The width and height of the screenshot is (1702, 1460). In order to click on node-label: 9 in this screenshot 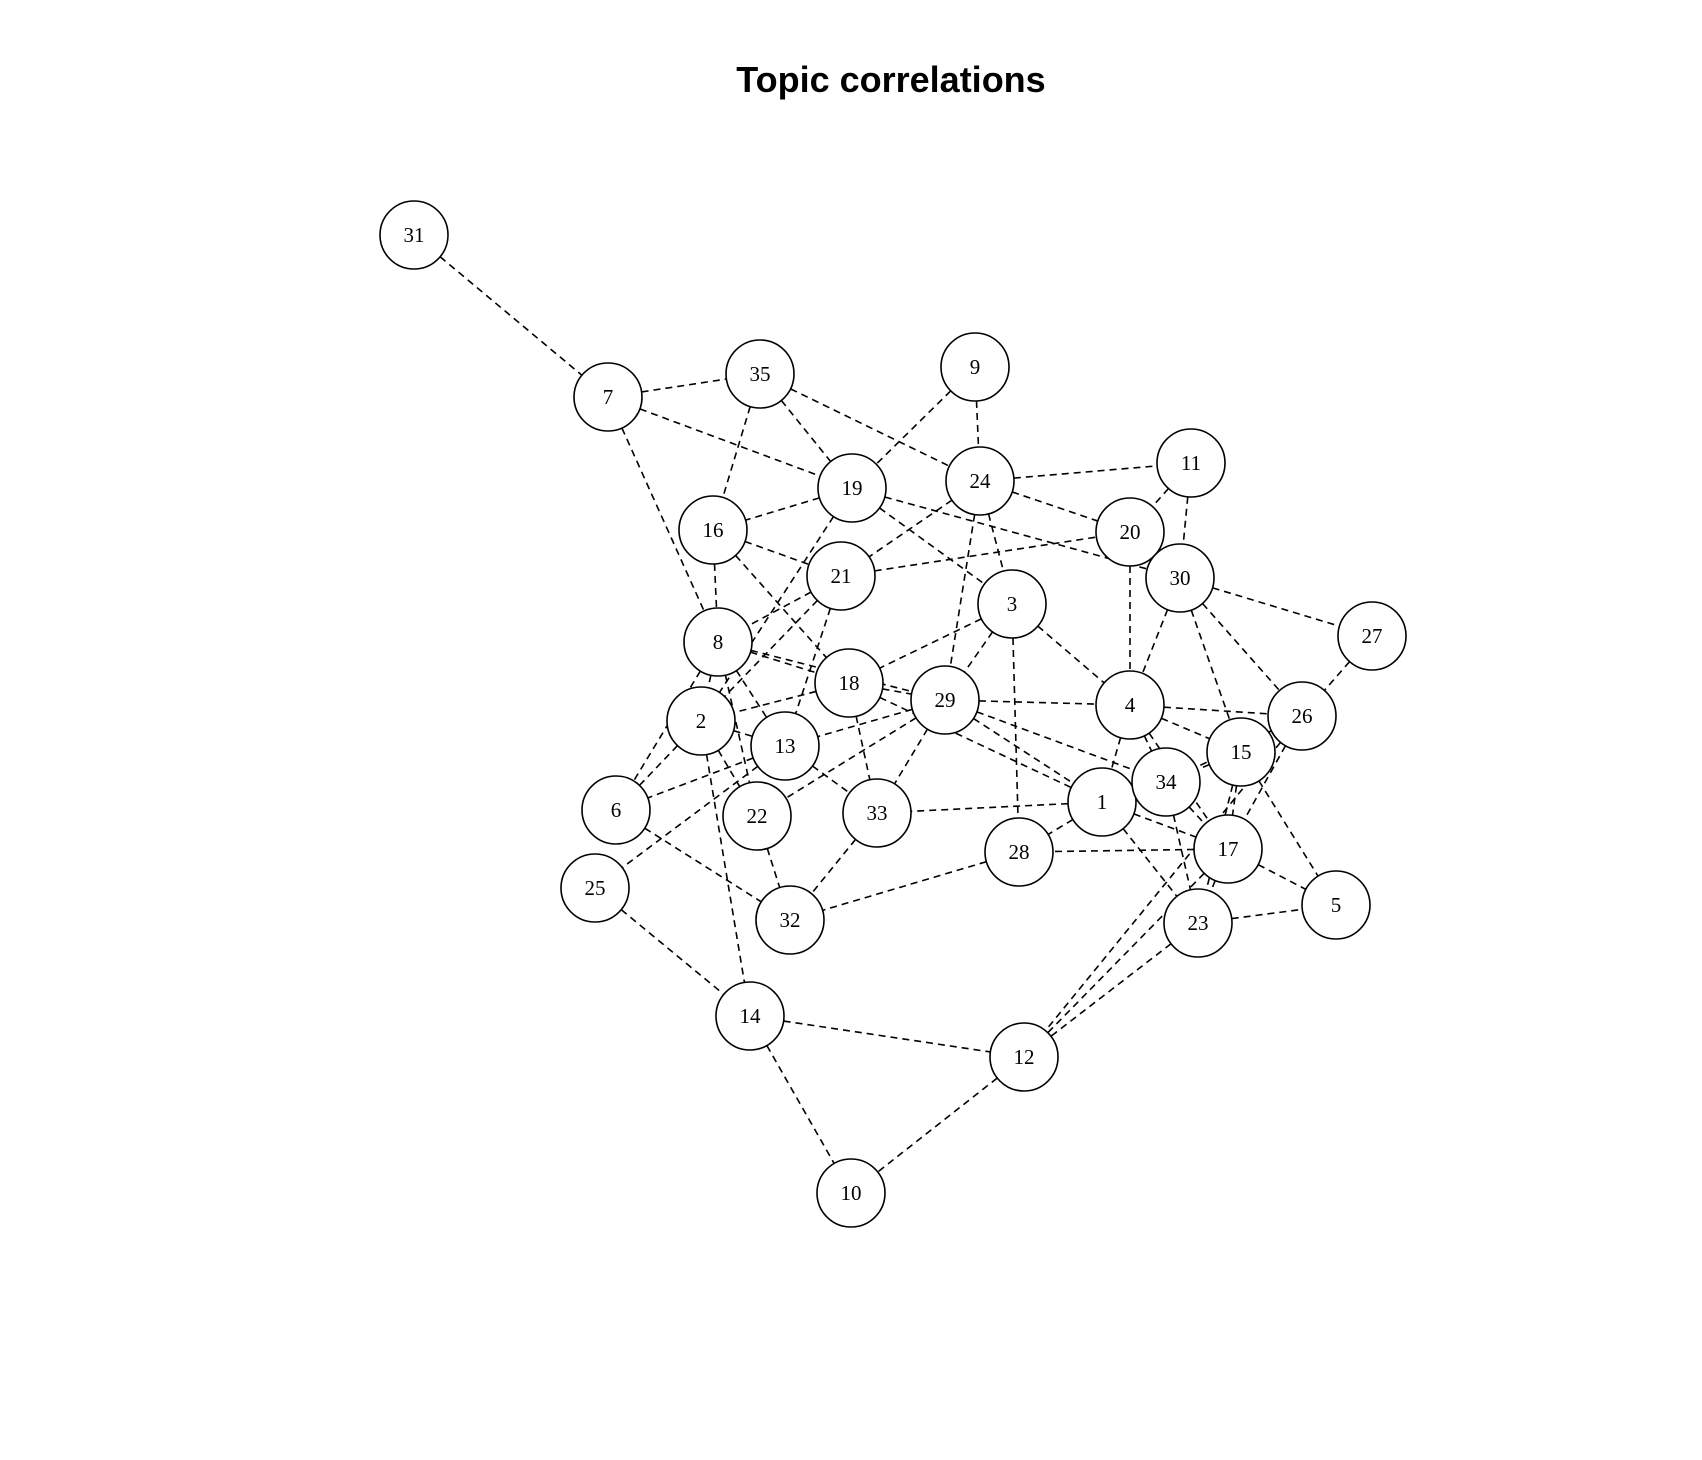, I will do `click(975, 367)`.